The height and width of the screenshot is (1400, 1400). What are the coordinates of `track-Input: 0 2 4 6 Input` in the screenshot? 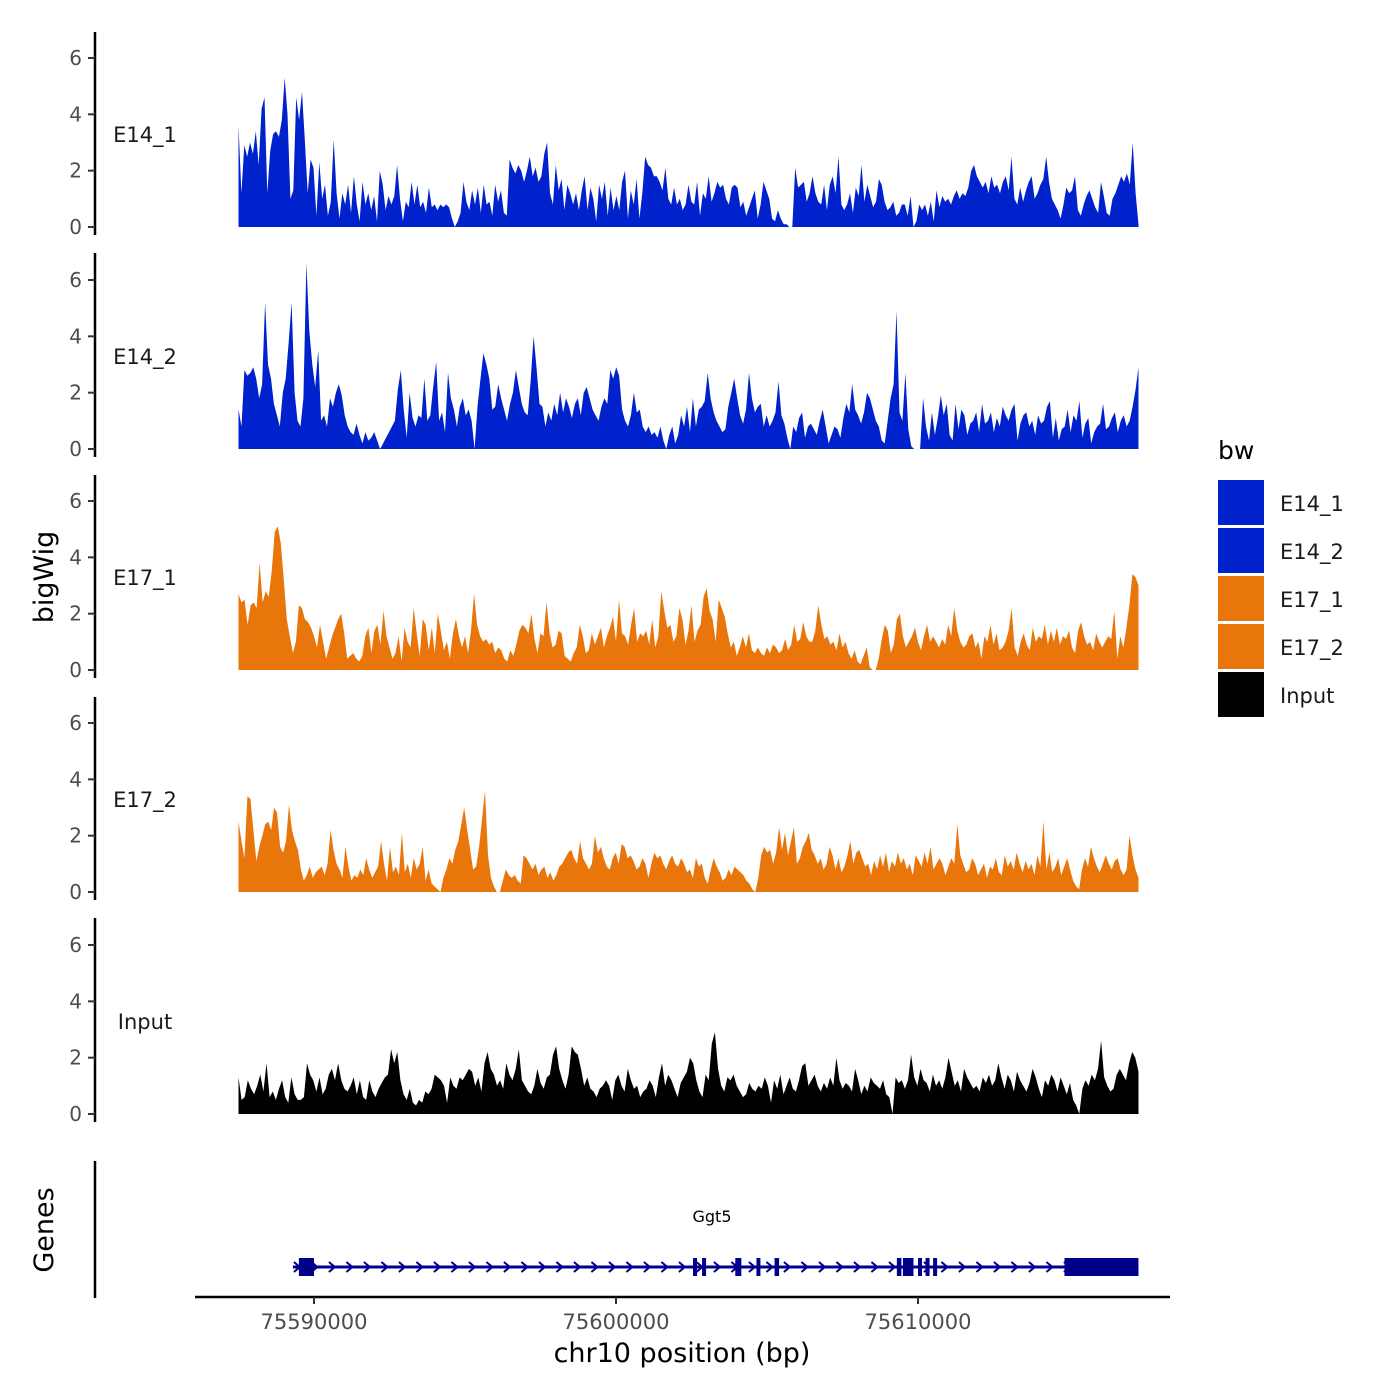 It's located at (604, 1022).